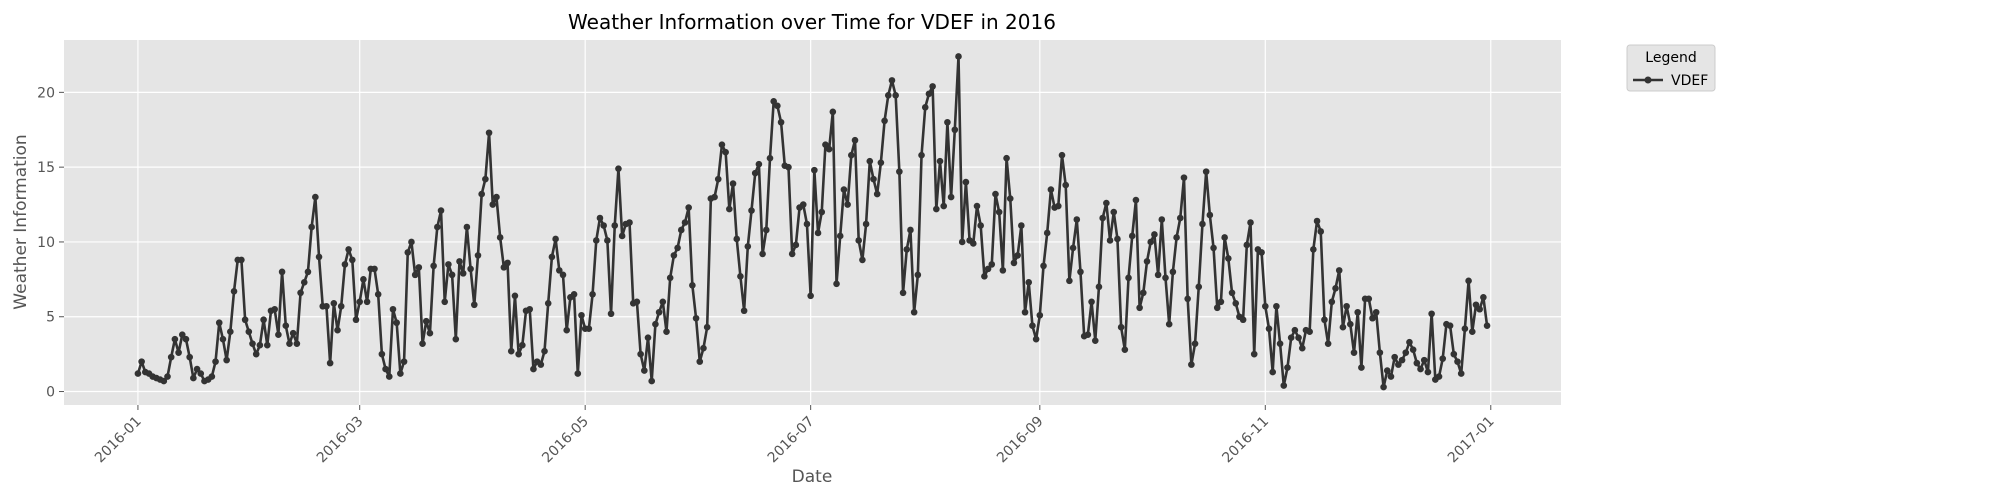  Describe the element at coordinates (1689, 81) in the screenshot. I see `legend-entry-vdef: VDEF` at that location.